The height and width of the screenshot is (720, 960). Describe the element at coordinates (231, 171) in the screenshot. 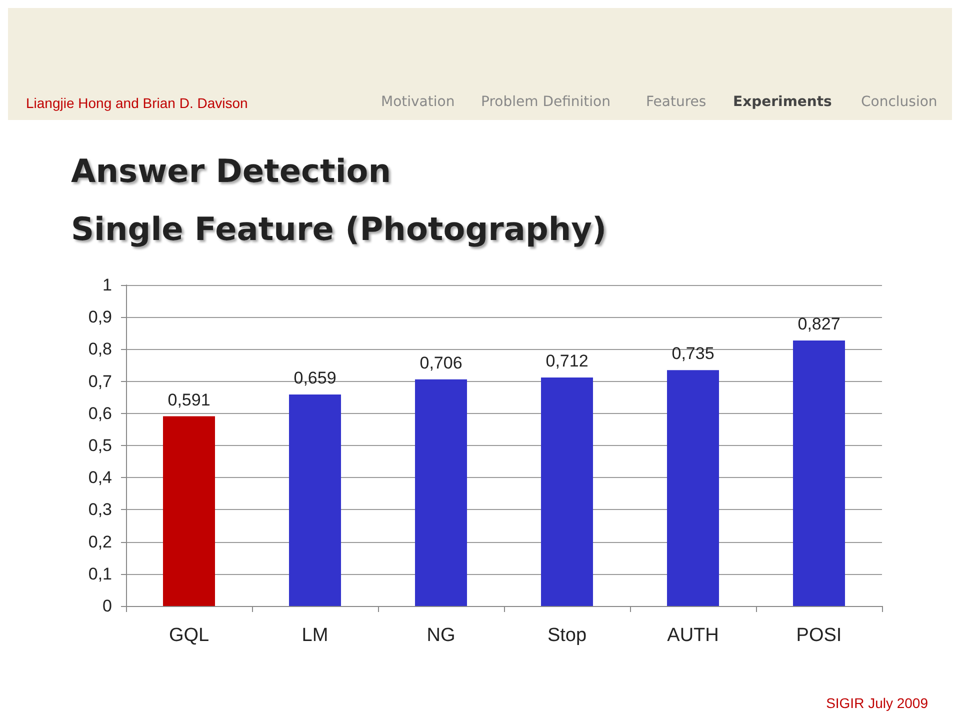

I see `chart-title: Answer Detection` at that location.